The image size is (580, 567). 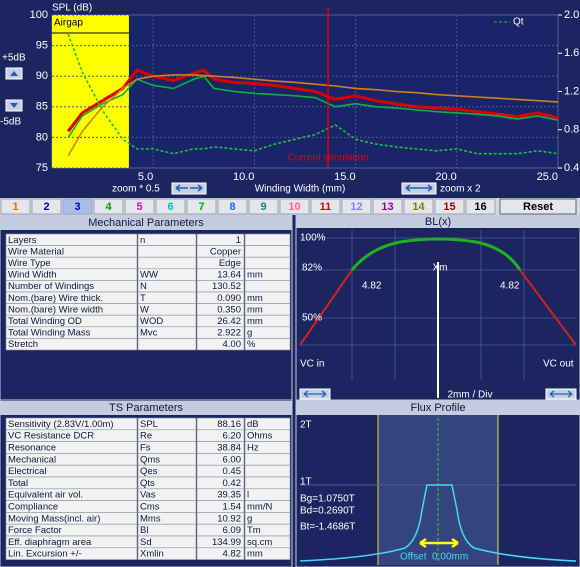 I want to click on cell-text: Wind Width, so click(x=32, y=275).